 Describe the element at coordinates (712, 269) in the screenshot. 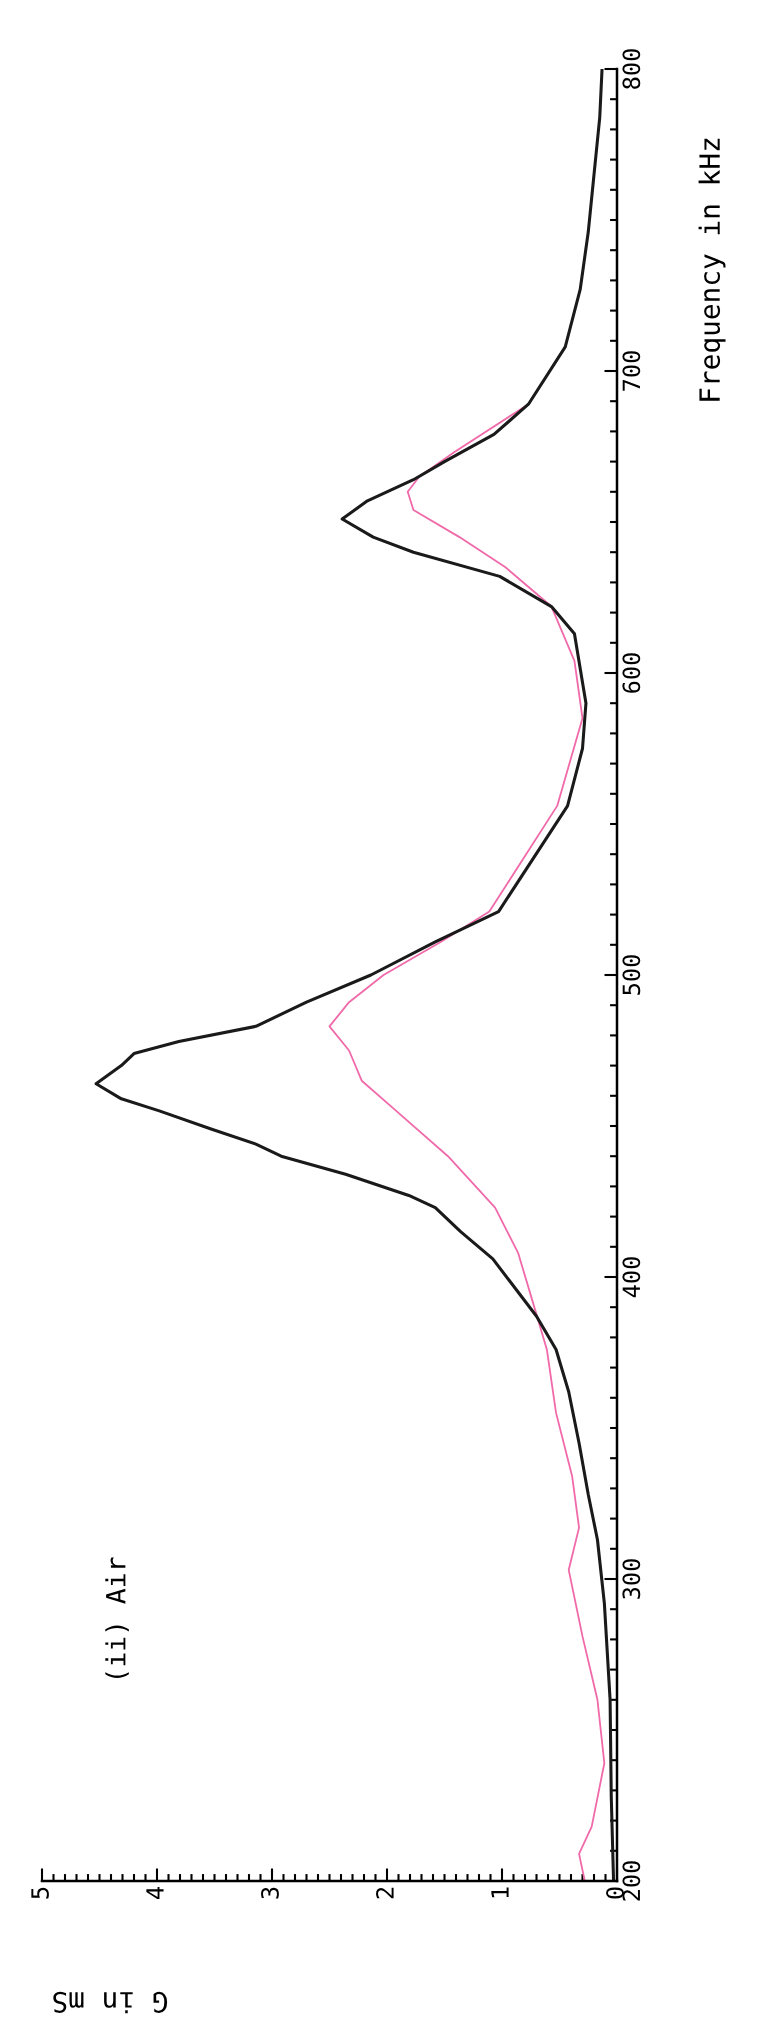

I see `y-axis-title: Frequency in kHz` at that location.